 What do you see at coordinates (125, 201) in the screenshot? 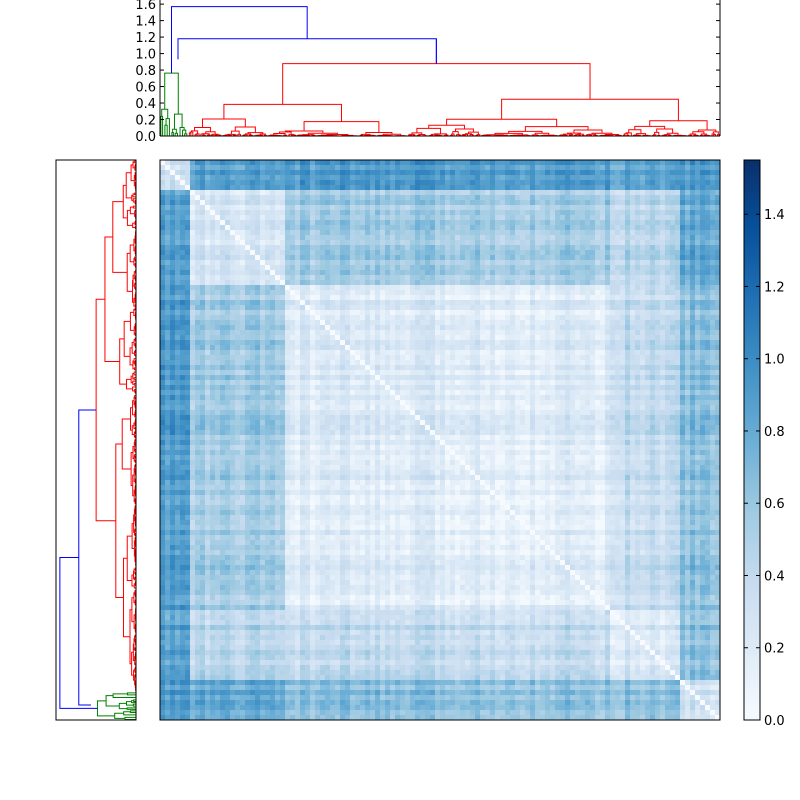
I see `dendrogram-link` at bounding box center [125, 201].